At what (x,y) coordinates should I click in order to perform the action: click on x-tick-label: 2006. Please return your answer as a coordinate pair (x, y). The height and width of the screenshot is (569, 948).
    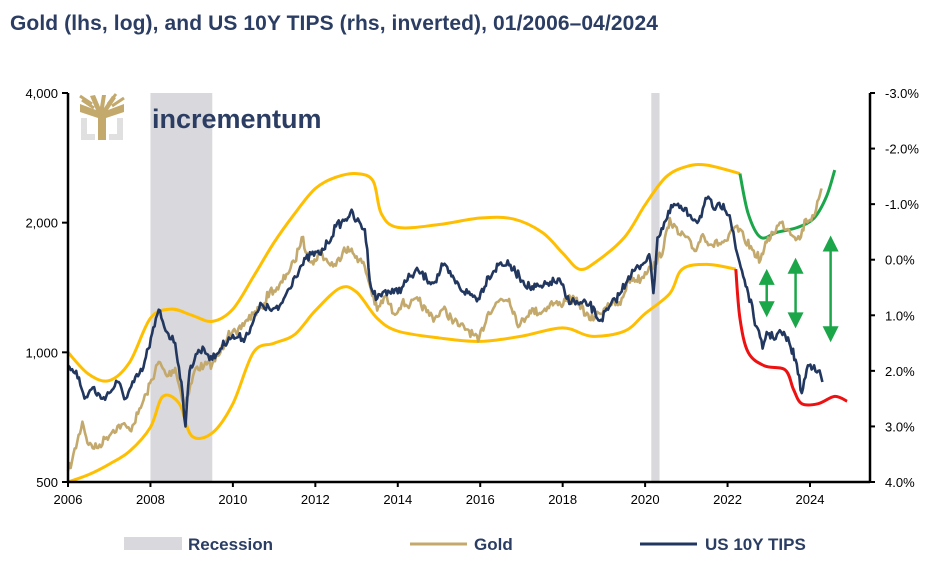
    Looking at the image, I should click on (68, 499).